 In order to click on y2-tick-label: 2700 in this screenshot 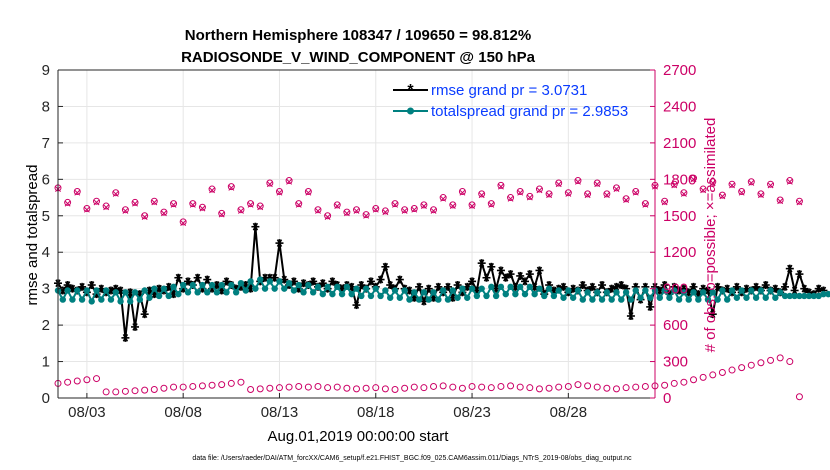, I will do `click(679, 70)`.